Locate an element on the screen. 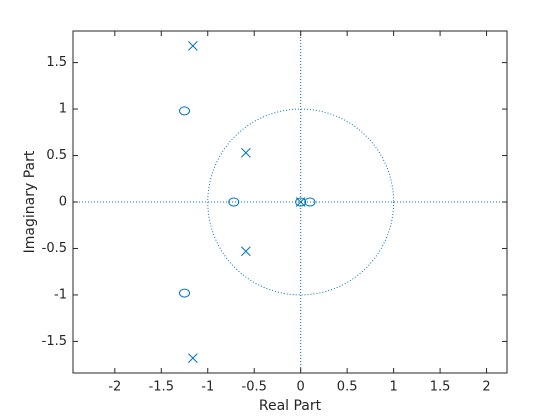 Image resolution: width=560 pixels, height=420 pixels. y-axis-label: Imaginary Part is located at coordinates (30, 201).